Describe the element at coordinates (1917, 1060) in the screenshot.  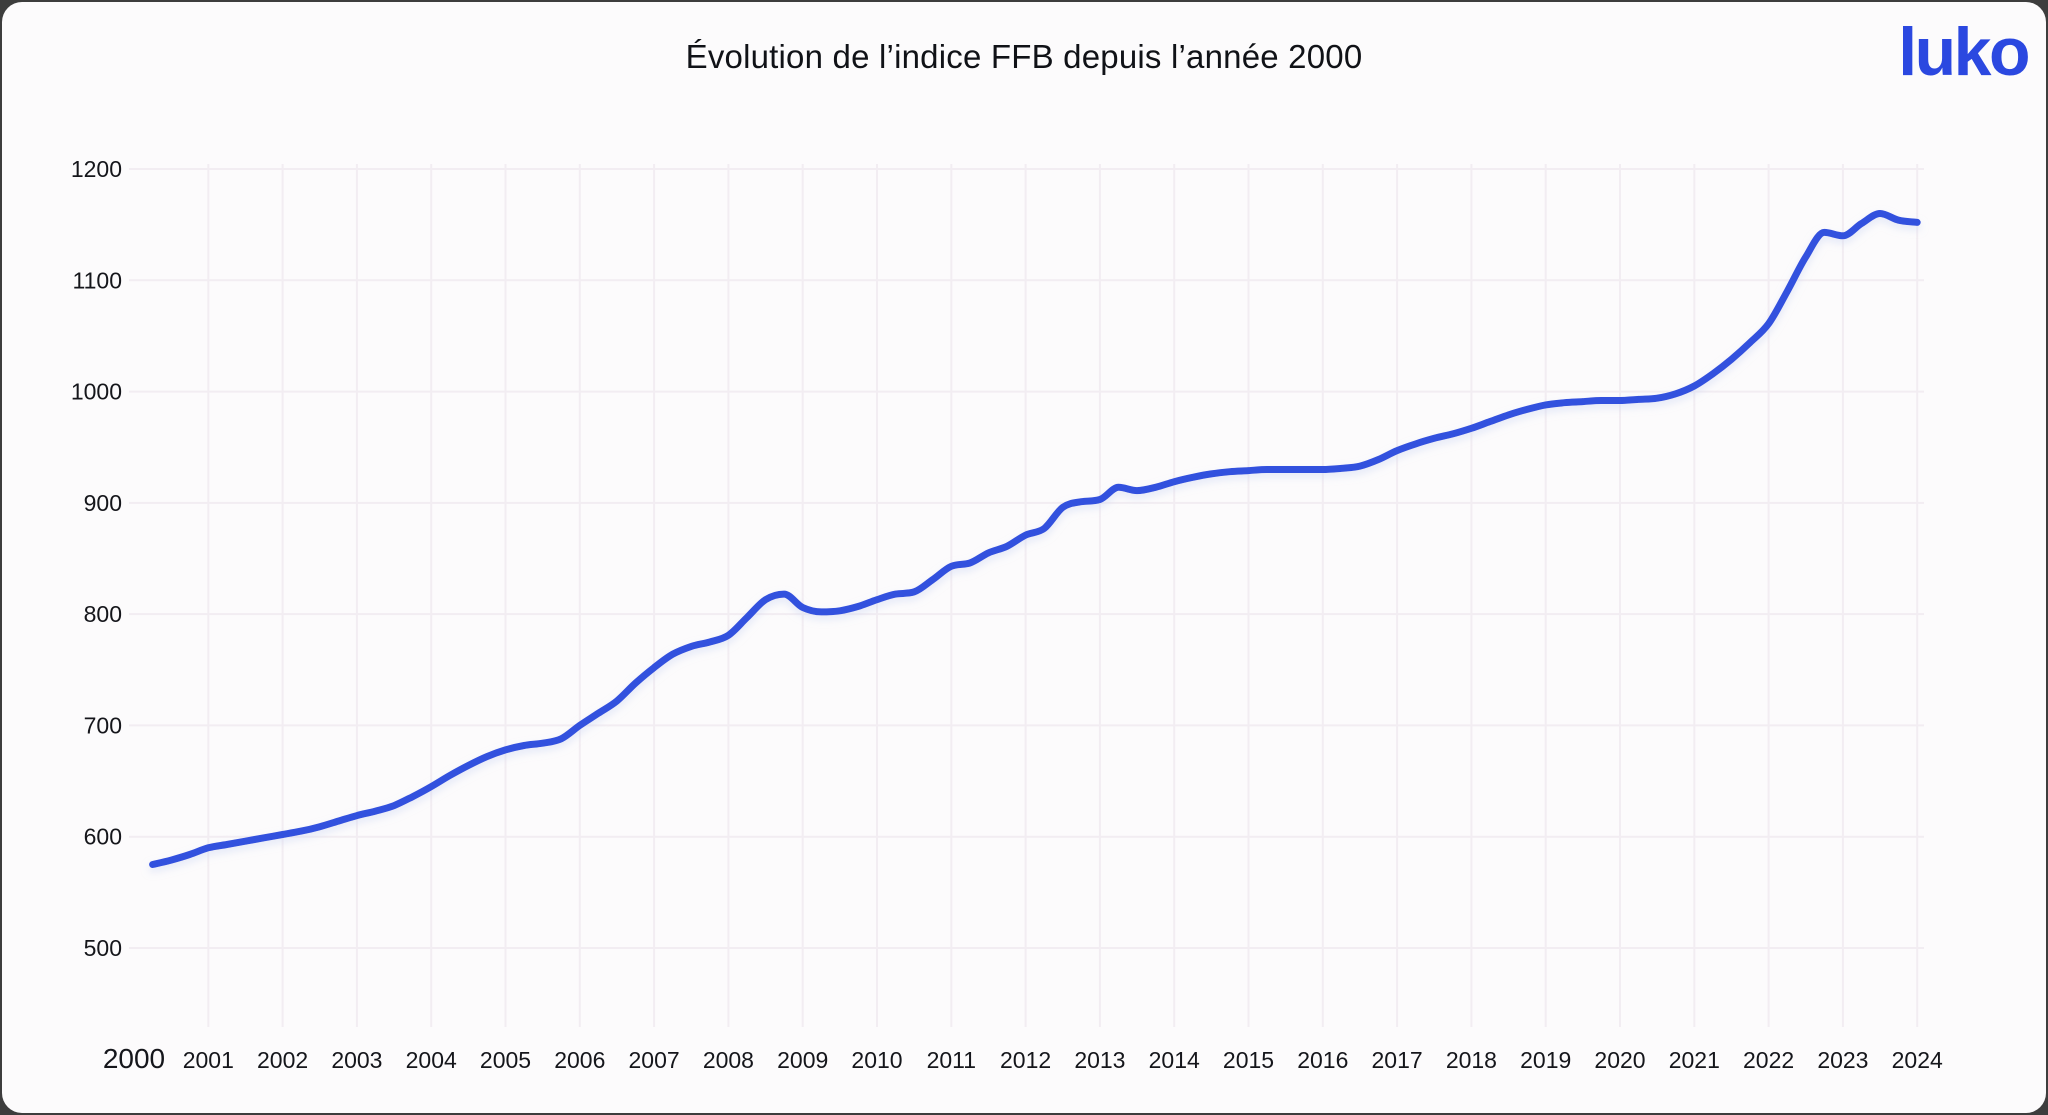
I see `x-tick-label: 2024` at that location.